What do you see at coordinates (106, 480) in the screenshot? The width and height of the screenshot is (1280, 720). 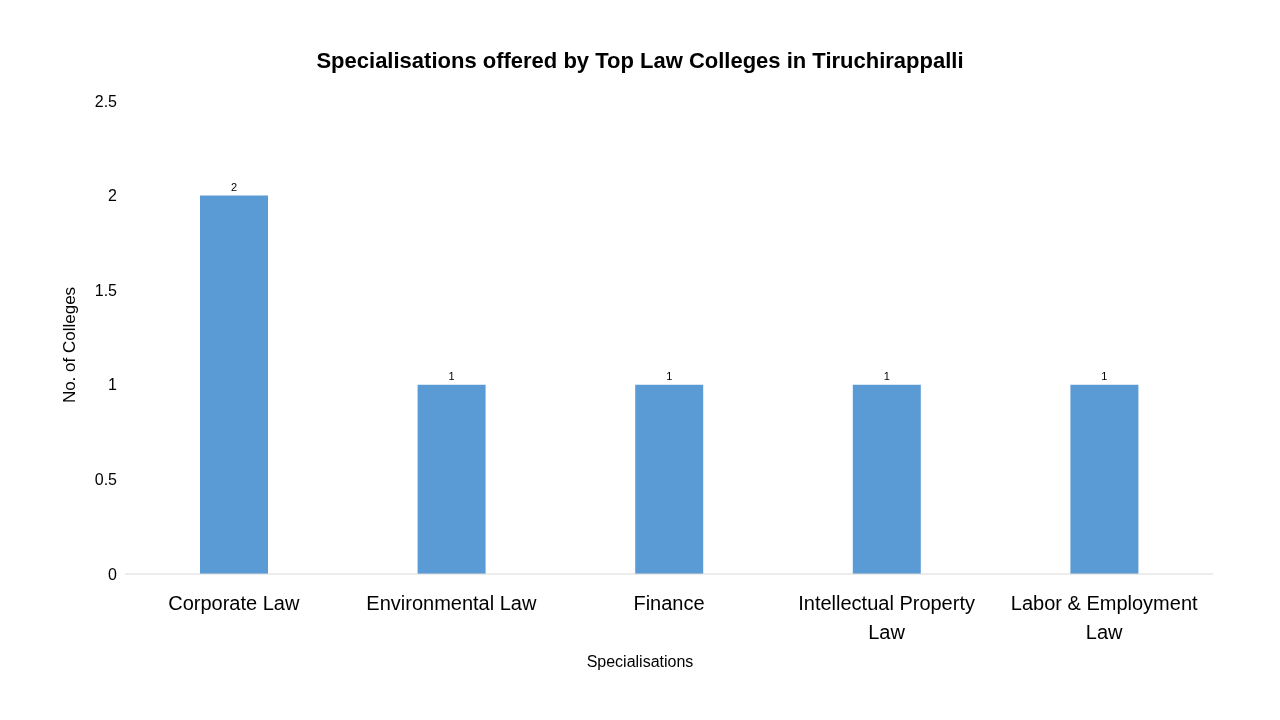 I see `y-tick-label: 0.5` at bounding box center [106, 480].